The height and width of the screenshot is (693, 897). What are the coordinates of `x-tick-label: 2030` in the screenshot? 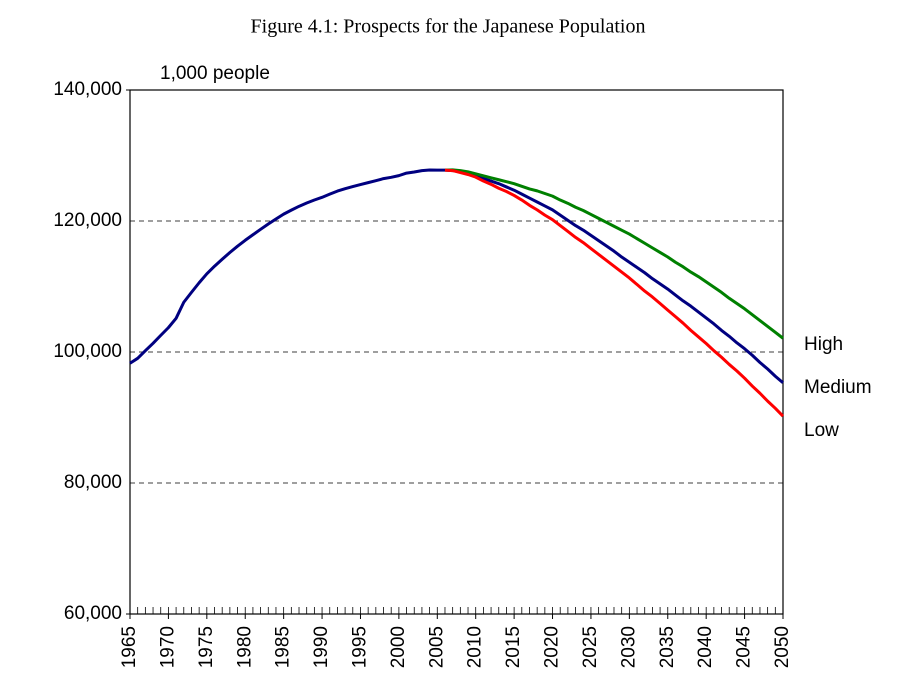 It's located at (628, 647).